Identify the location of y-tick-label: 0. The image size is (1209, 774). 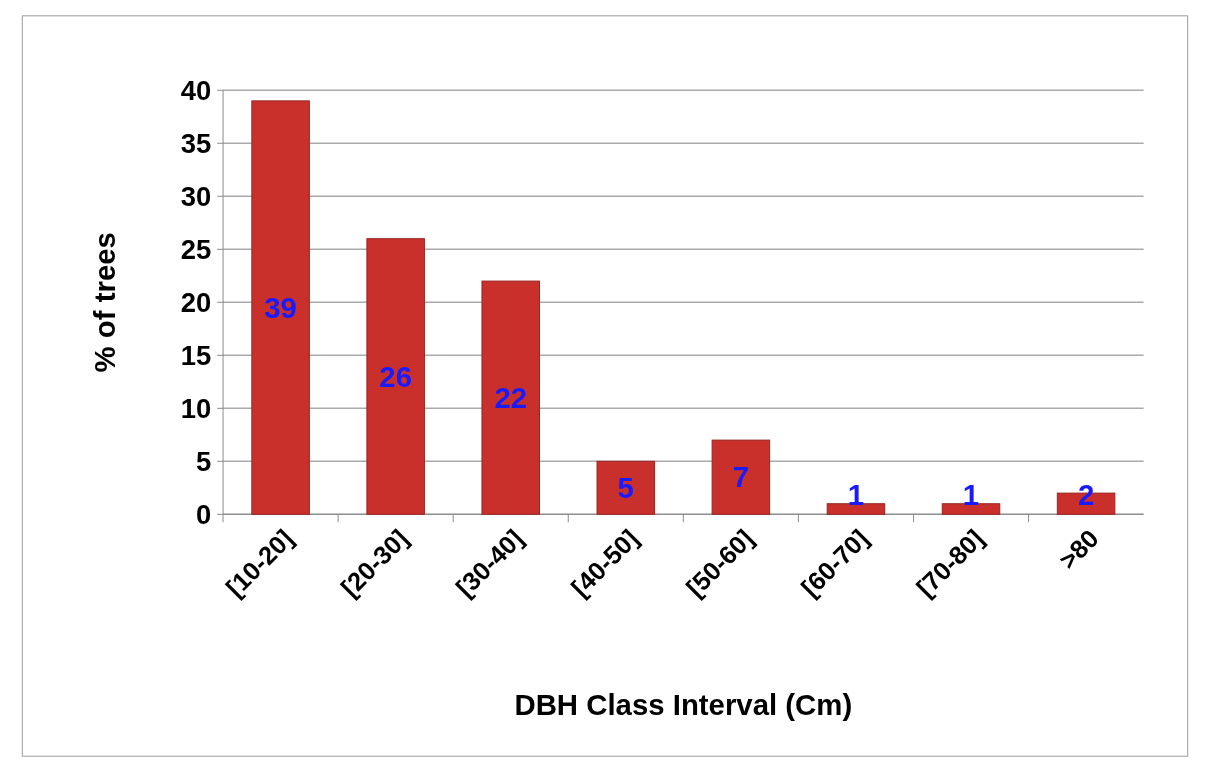
(204, 514).